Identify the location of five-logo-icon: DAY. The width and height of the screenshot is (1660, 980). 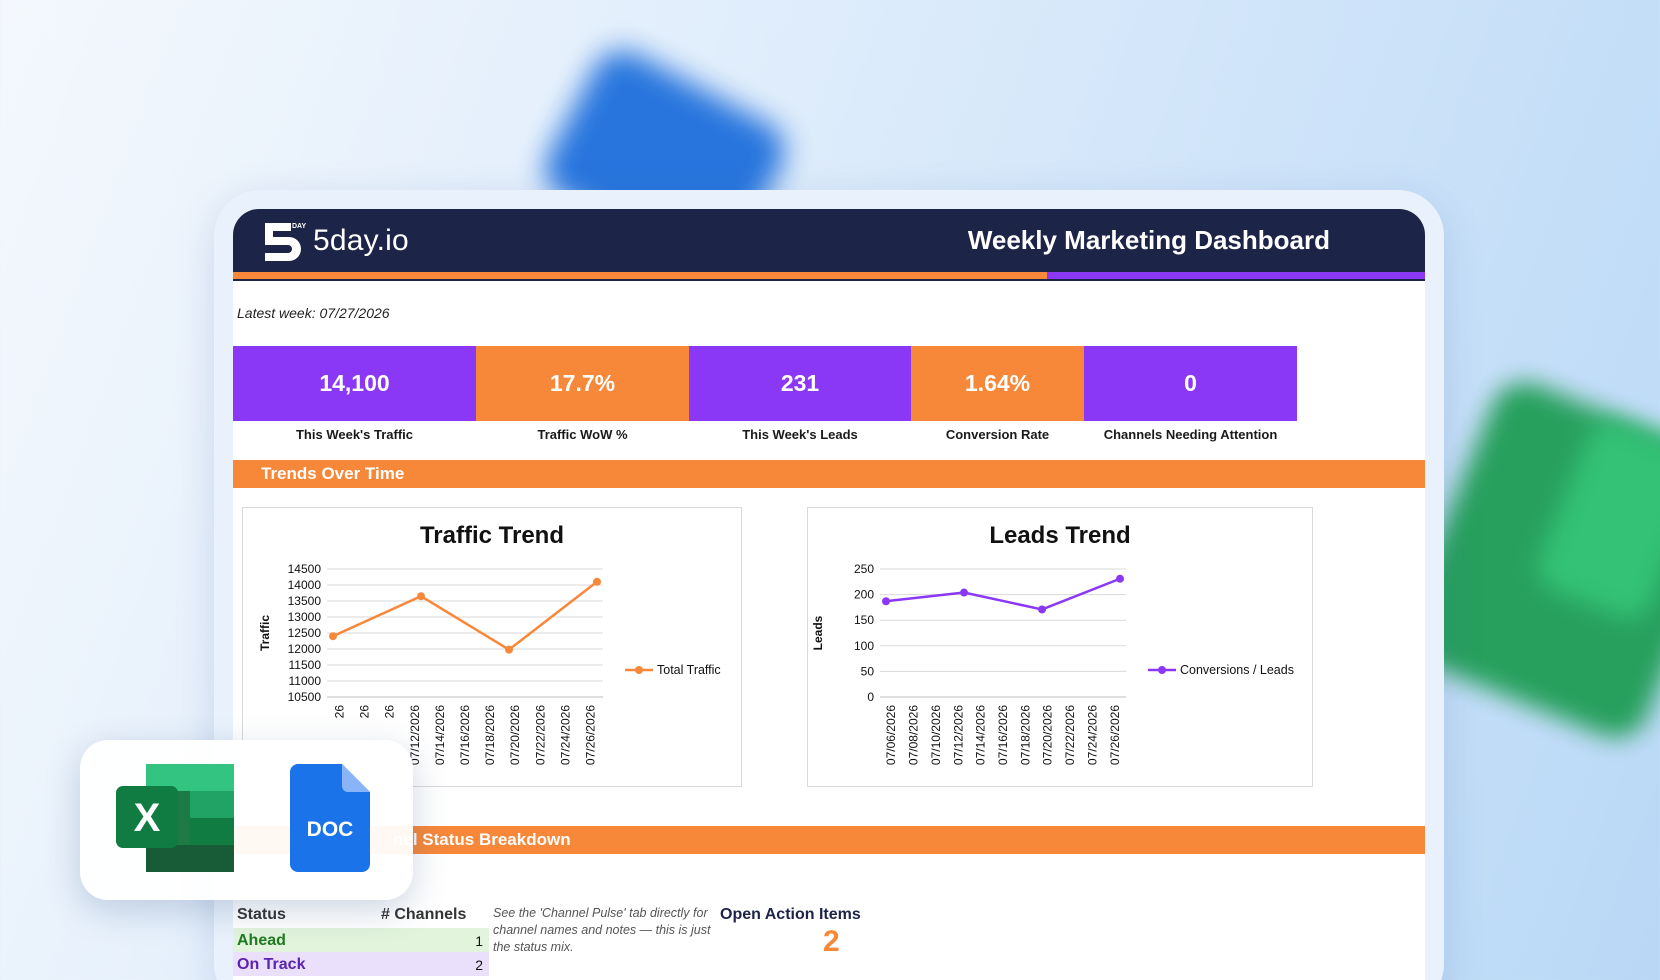
(285, 242).